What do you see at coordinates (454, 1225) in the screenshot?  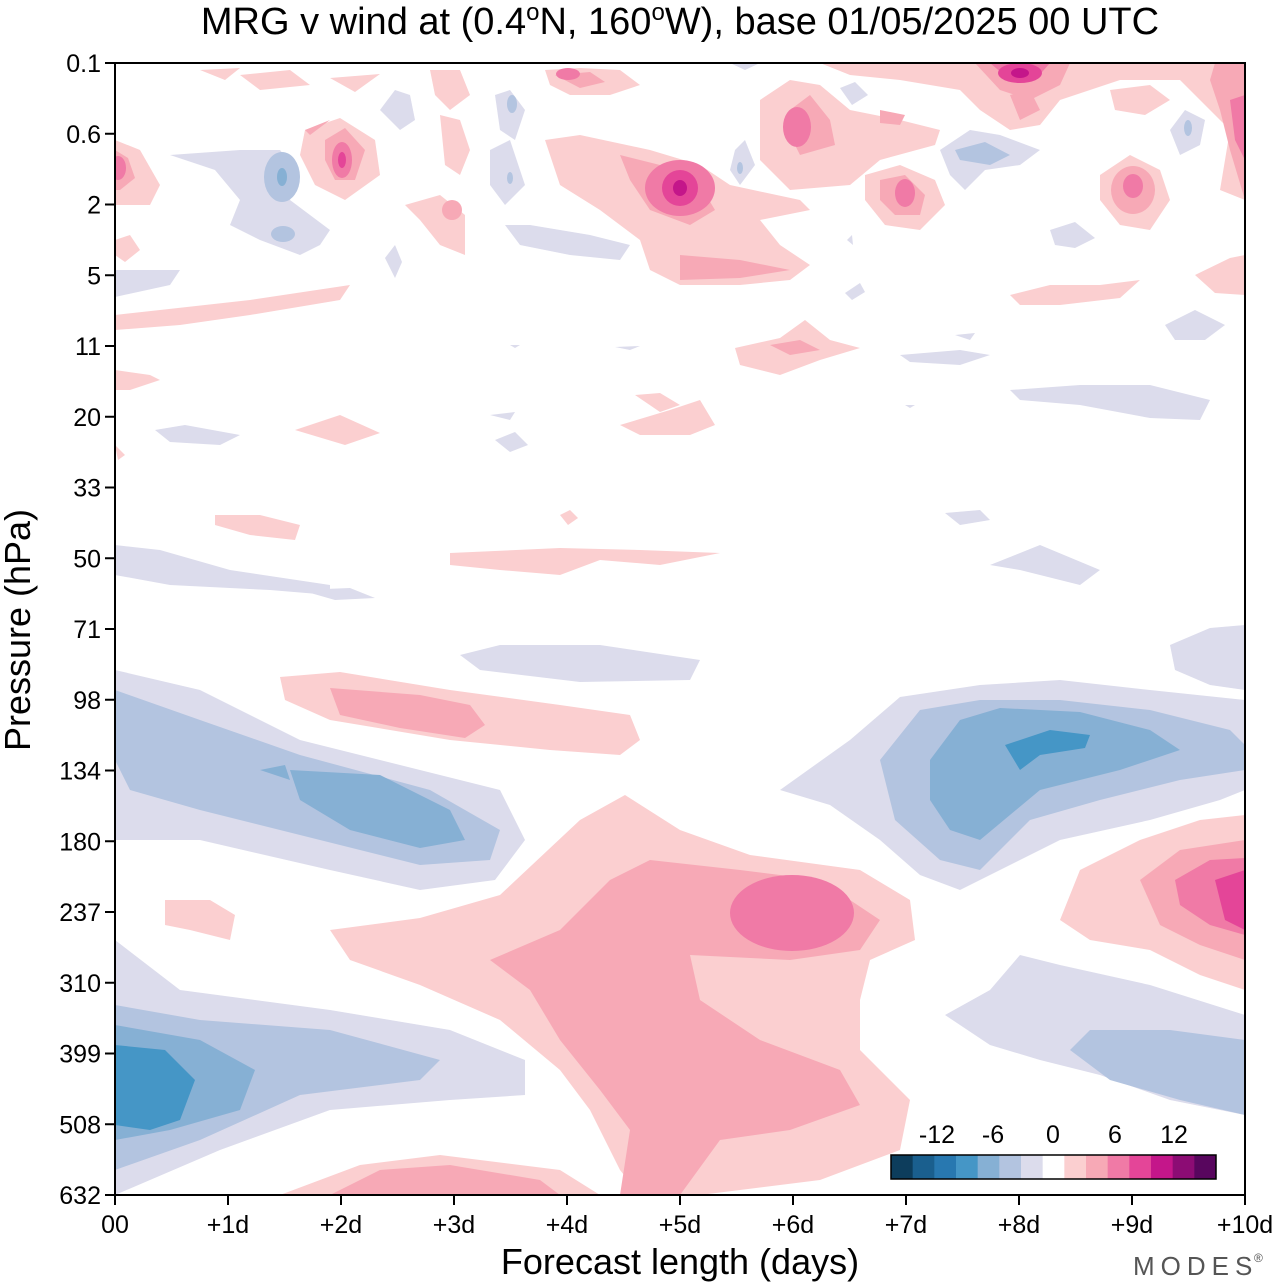 I see `x-tick-label: +3d` at bounding box center [454, 1225].